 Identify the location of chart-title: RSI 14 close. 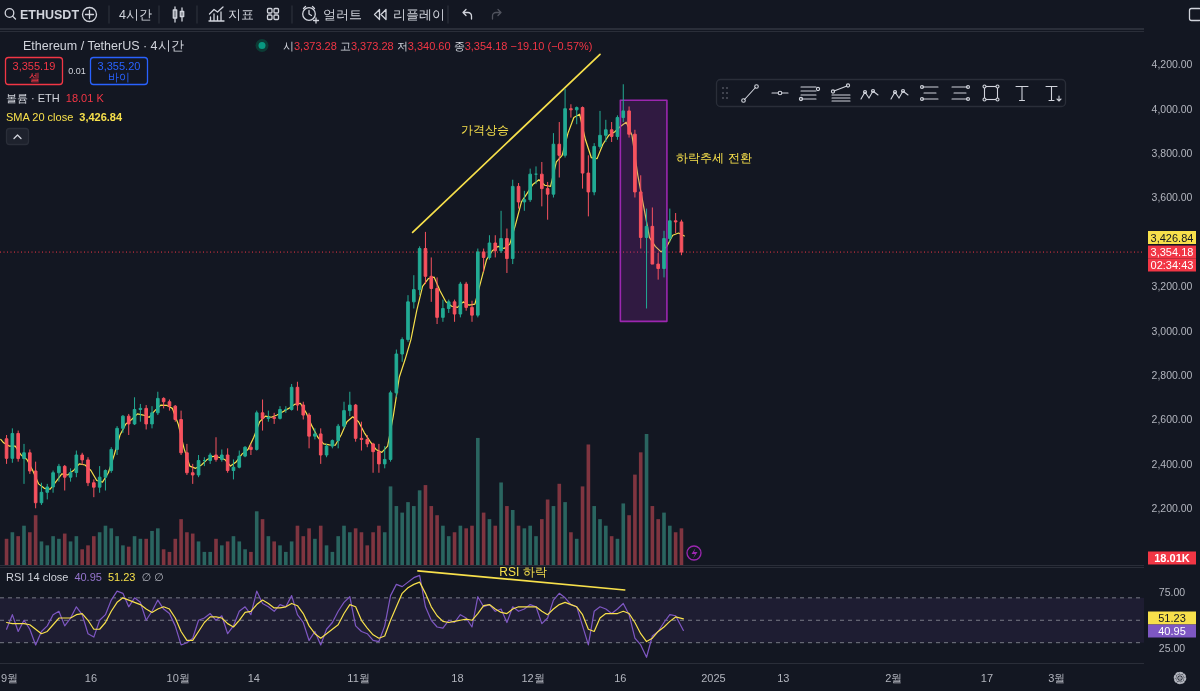
(37, 577).